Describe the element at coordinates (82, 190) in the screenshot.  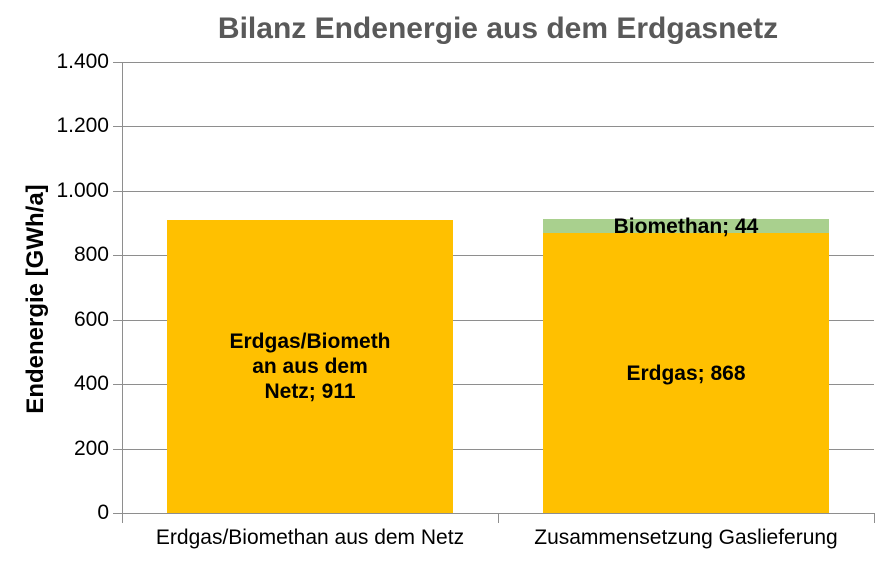
I see `y-tick-label: 1.000` at that location.